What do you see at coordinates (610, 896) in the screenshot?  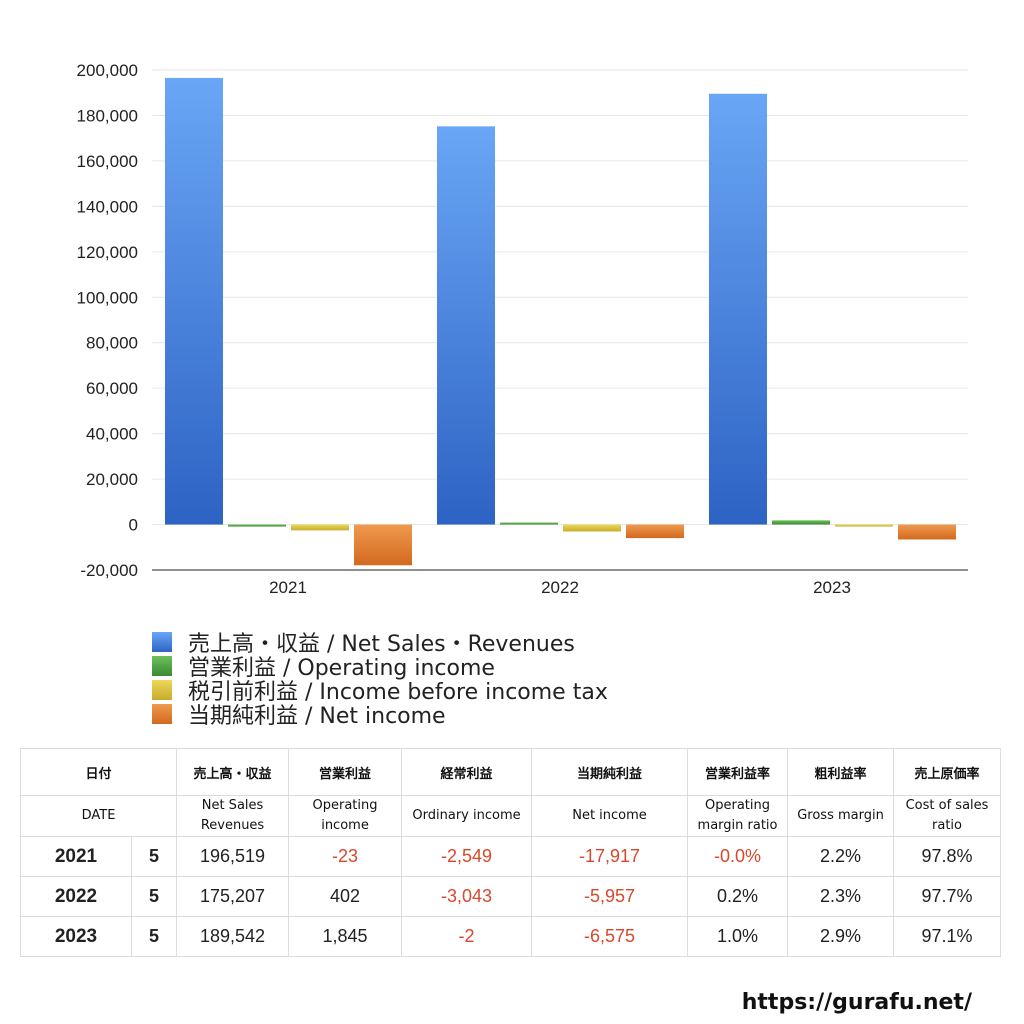 I see `cell-net: -5,957` at bounding box center [610, 896].